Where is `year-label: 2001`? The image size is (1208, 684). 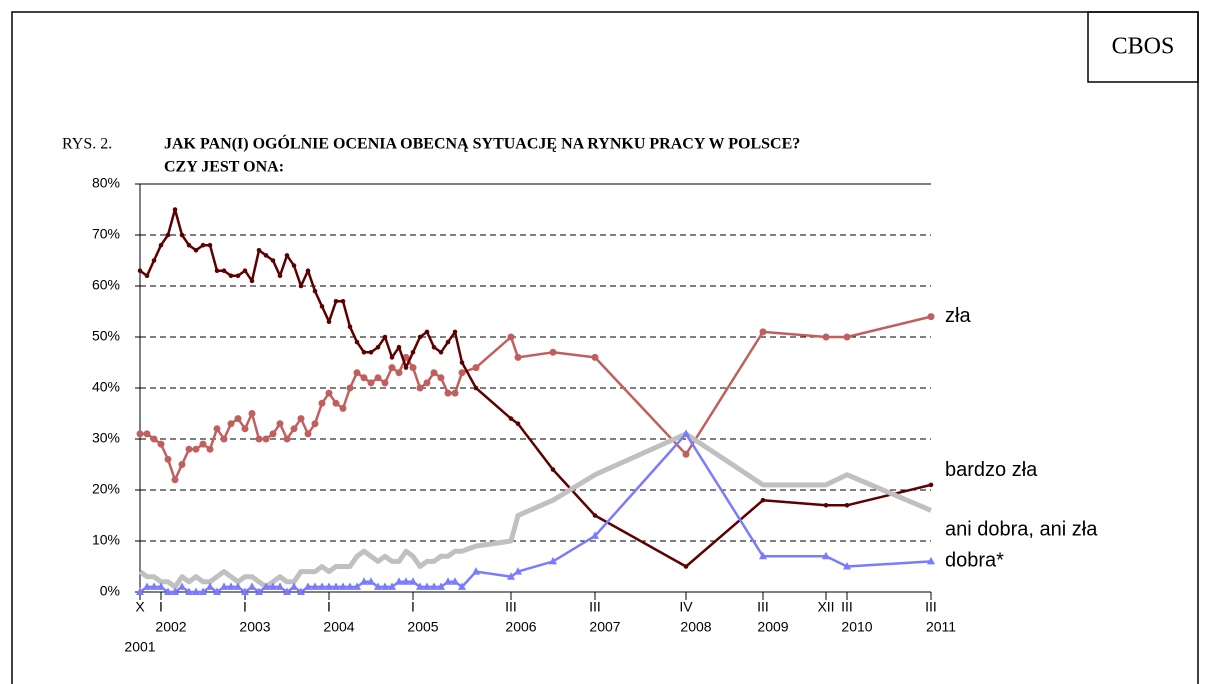
year-label: 2001 is located at coordinates (139, 647).